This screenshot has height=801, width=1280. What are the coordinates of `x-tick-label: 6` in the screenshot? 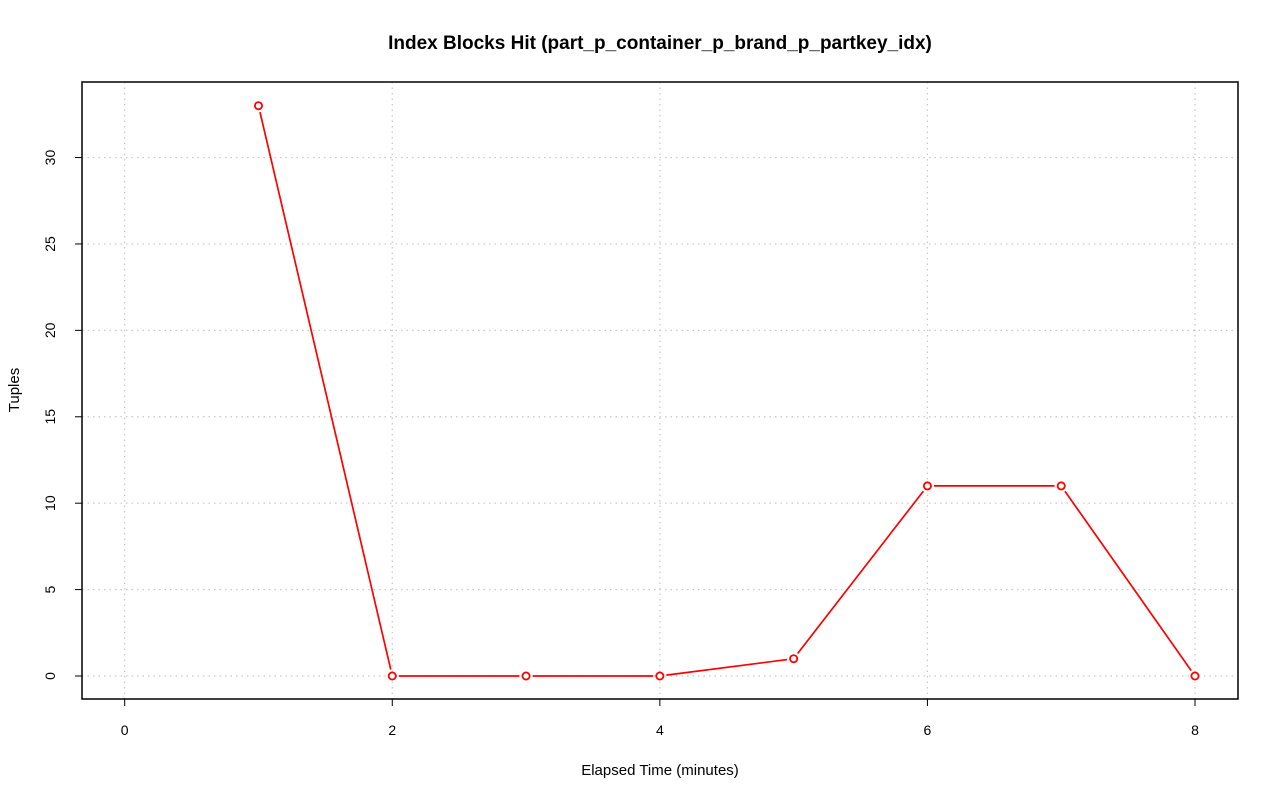 It's located at (928, 730).